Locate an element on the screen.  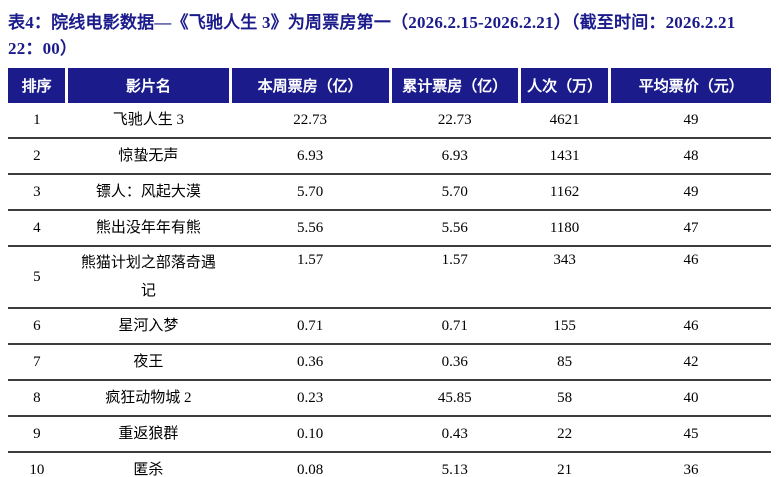
cell-week-boxoffice: 5.56 is located at coordinates (310, 228).